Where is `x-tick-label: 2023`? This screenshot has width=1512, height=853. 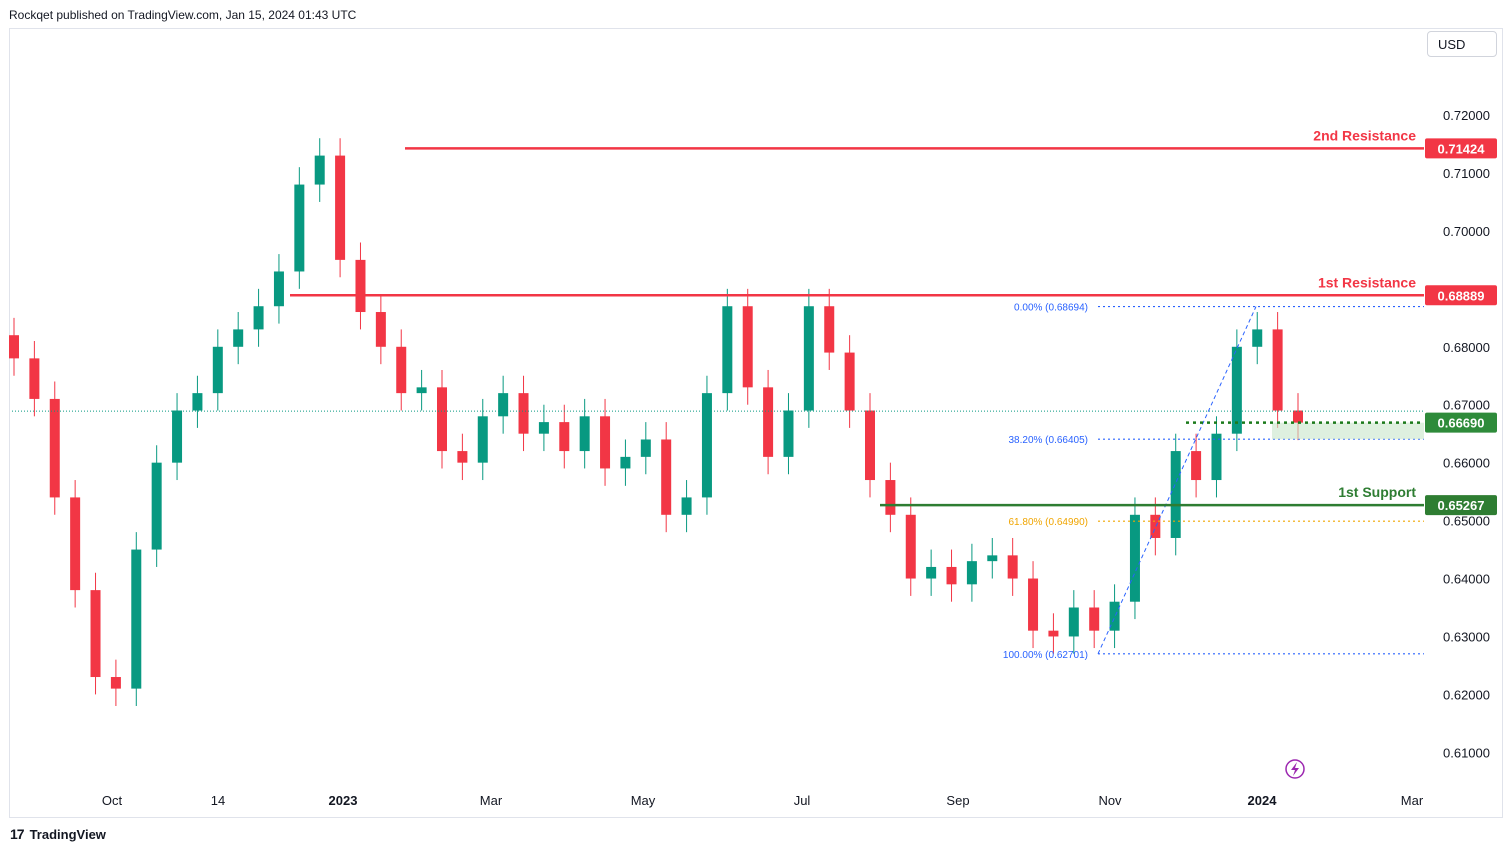 x-tick-label: 2023 is located at coordinates (343, 800).